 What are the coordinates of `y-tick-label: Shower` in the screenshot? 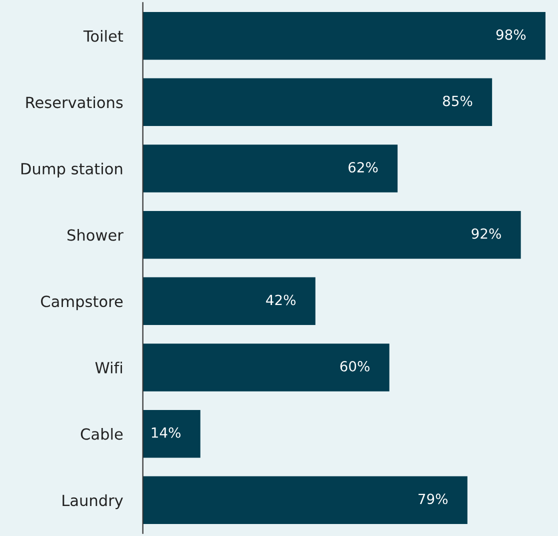 It's located at (96, 235).